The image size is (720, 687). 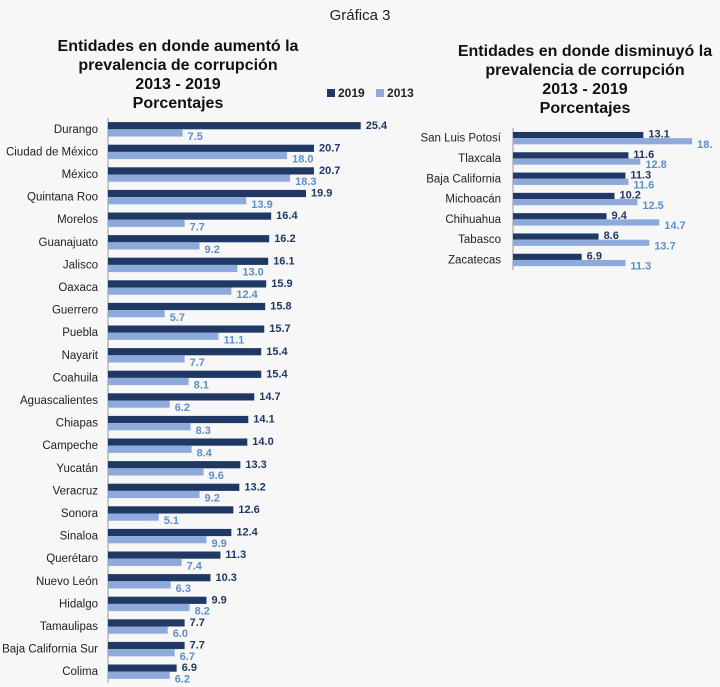 What do you see at coordinates (201, 386) in the screenshot?
I see `left-value-label-2013: 8.1` at bounding box center [201, 386].